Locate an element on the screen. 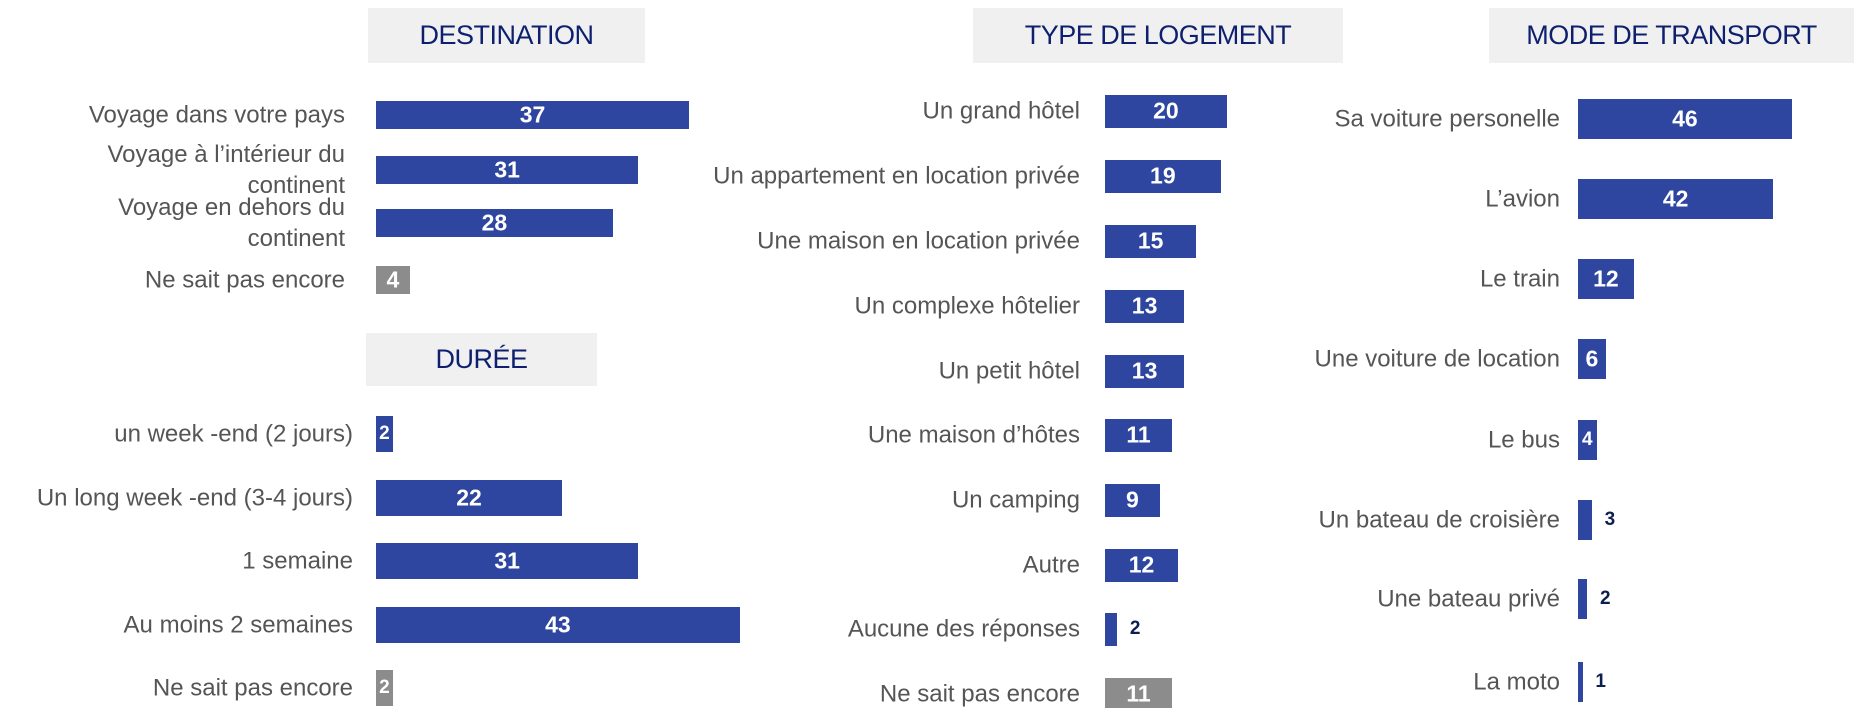 The width and height of the screenshot is (1854, 708). value-label: 9 is located at coordinates (1132, 499).